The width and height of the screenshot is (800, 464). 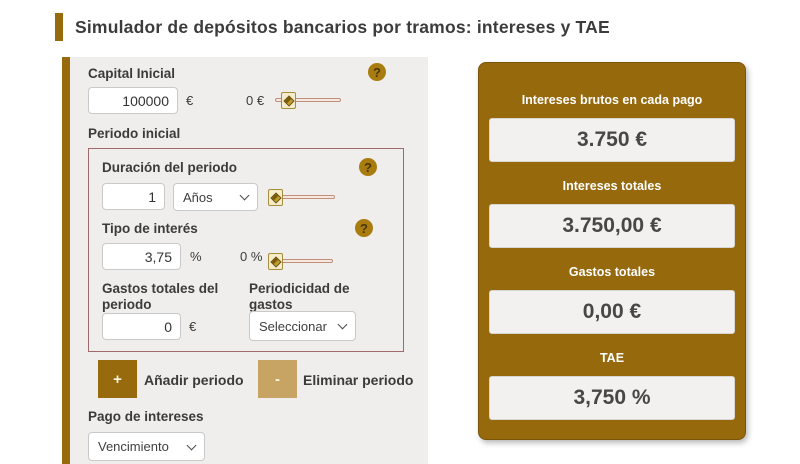 I want to click on header-accent-bar, so click(x=59, y=27).